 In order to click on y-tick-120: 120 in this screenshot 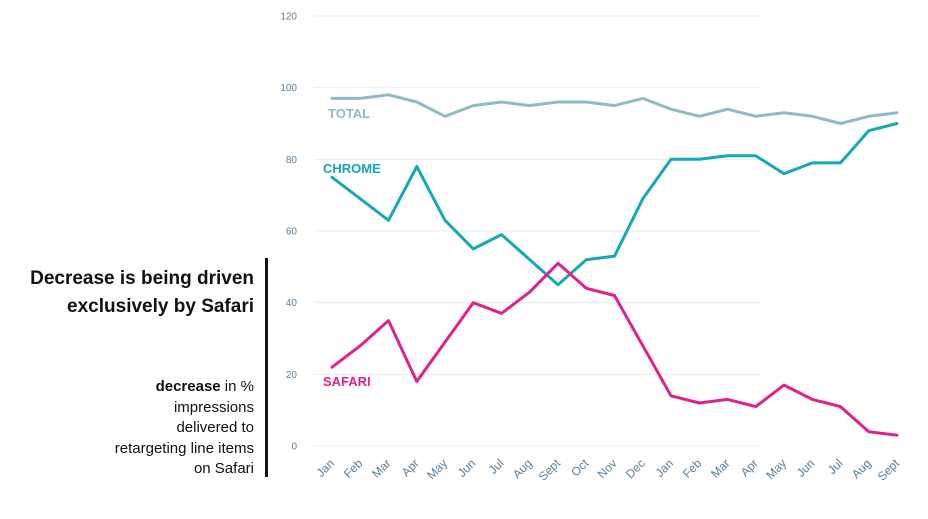, I will do `click(288, 17)`.